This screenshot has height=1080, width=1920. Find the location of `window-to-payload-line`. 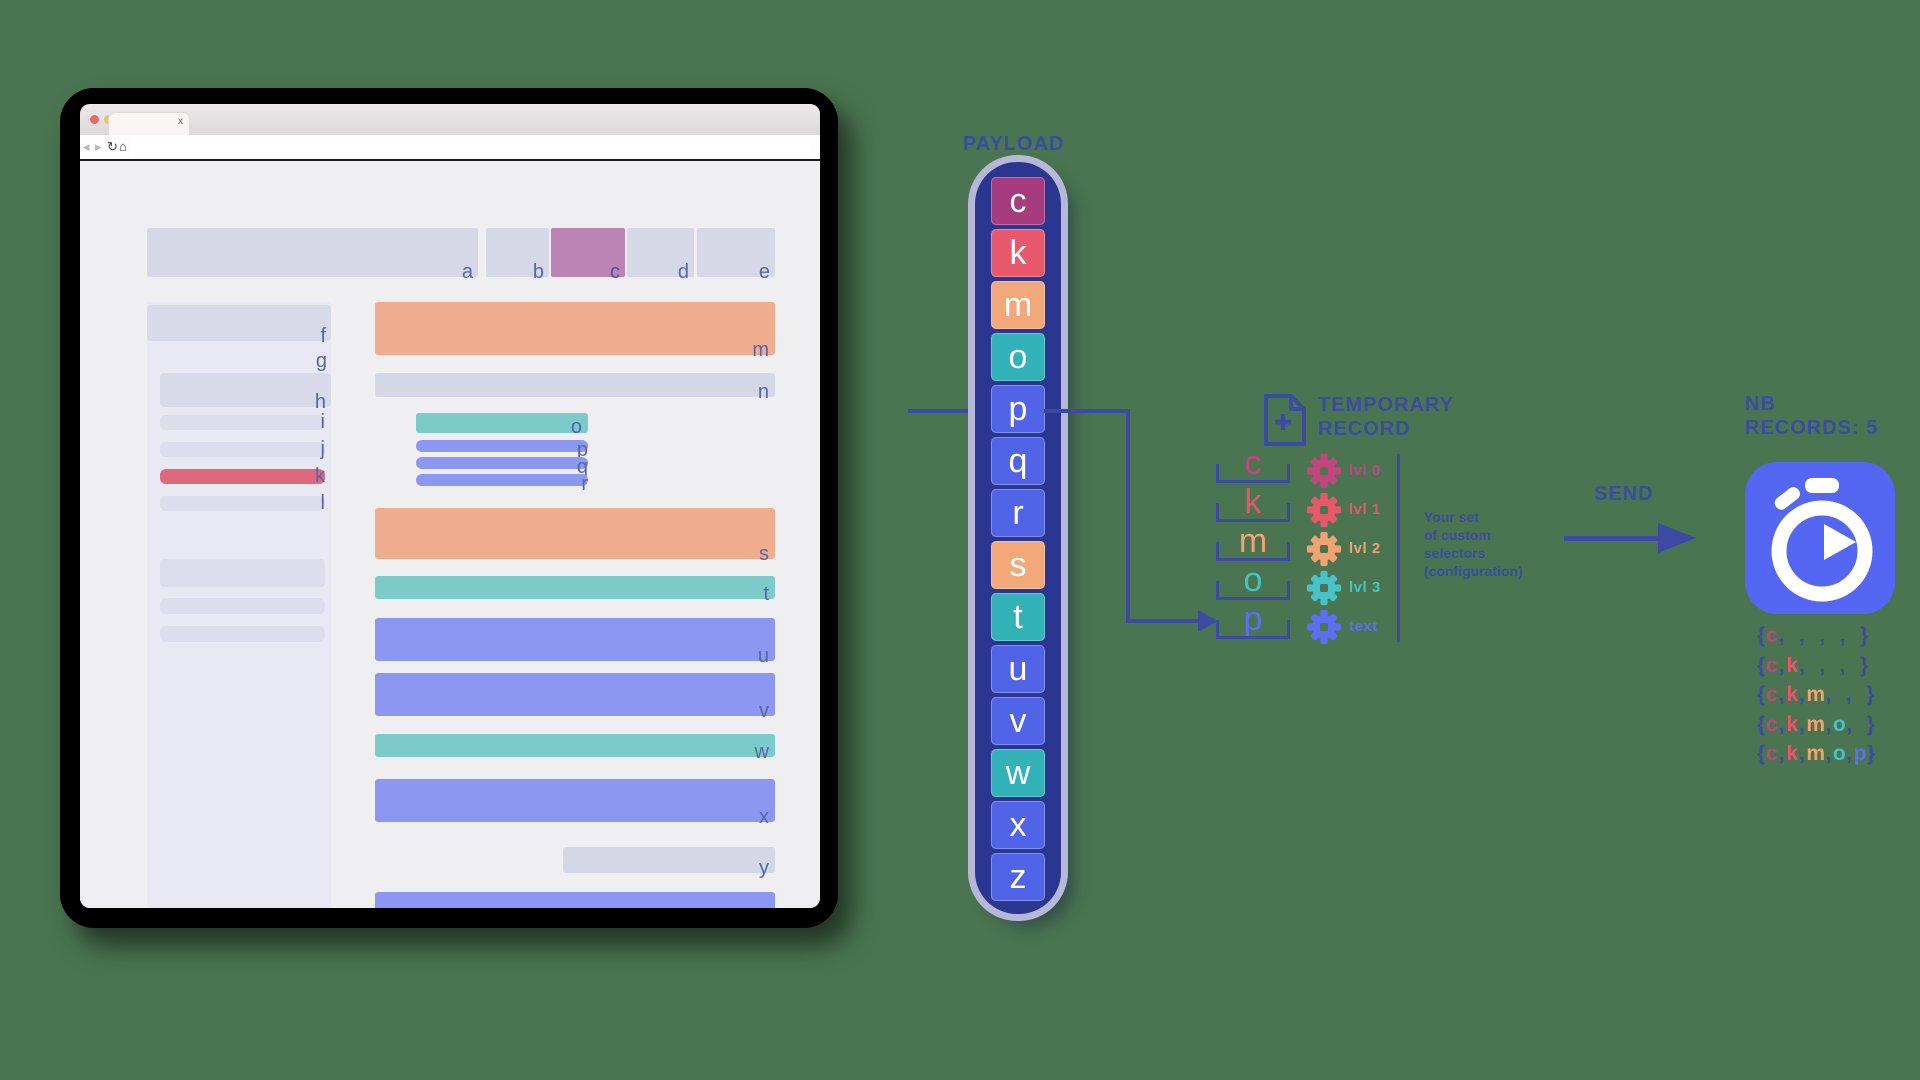

window-to-payload-line is located at coordinates (939, 411).